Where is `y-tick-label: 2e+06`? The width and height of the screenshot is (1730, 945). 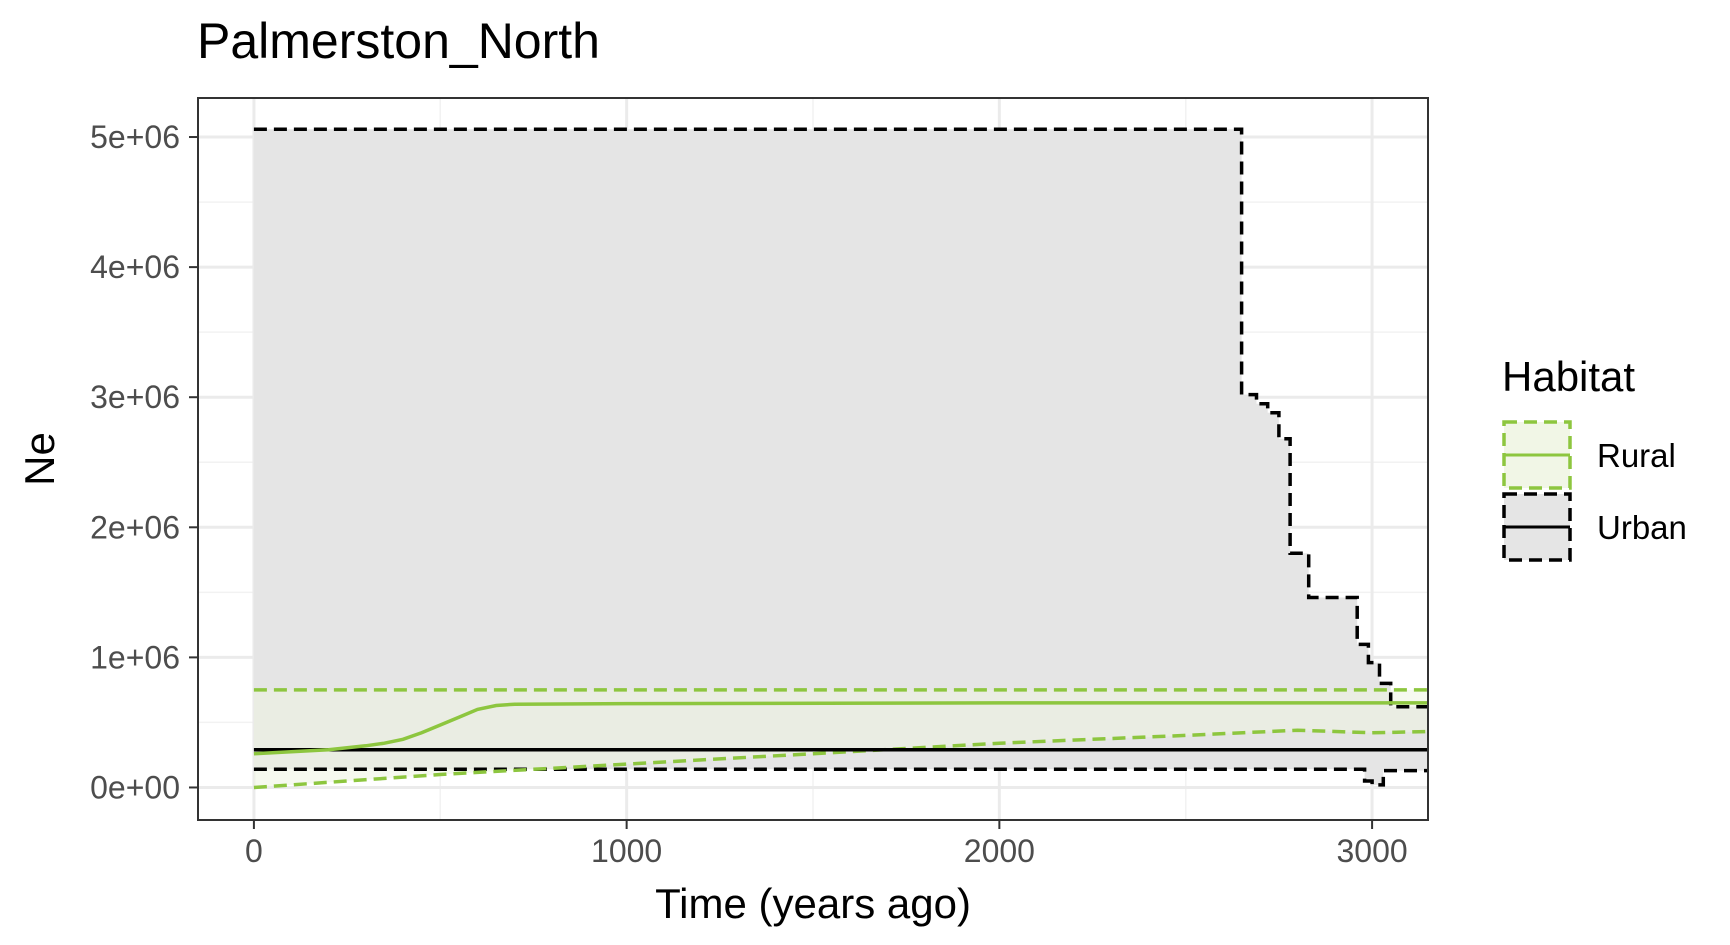
y-tick-label: 2e+06 is located at coordinates (135, 527).